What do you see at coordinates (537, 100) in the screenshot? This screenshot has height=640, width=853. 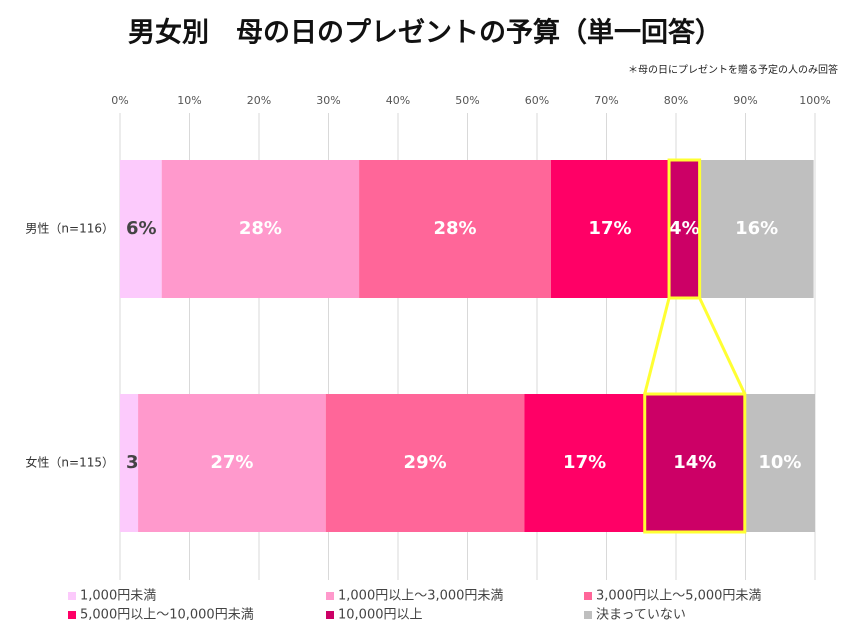 I see `x-tick-label: 60%` at bounding box center [537, 100].